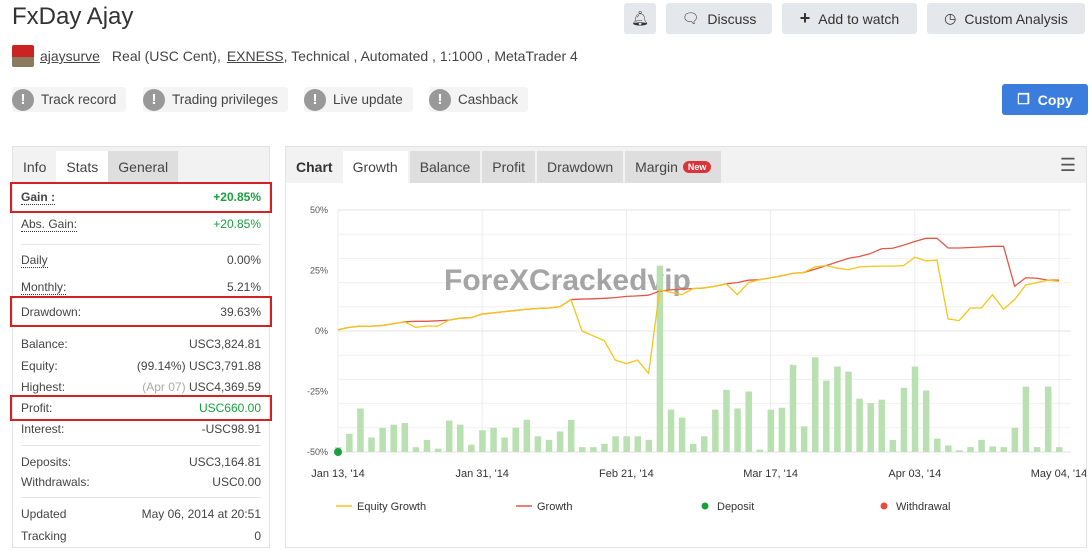  I want to click on tab-info: Info, so click(35, 167).